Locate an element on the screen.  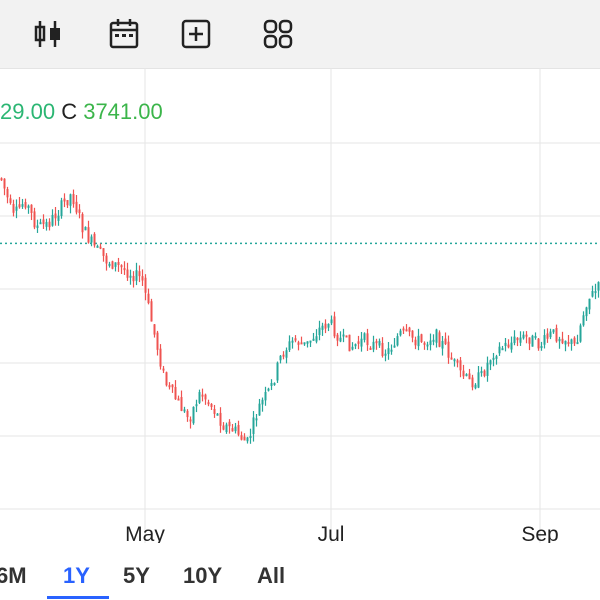
candlestick-icon is located at coordinates (48, 34).